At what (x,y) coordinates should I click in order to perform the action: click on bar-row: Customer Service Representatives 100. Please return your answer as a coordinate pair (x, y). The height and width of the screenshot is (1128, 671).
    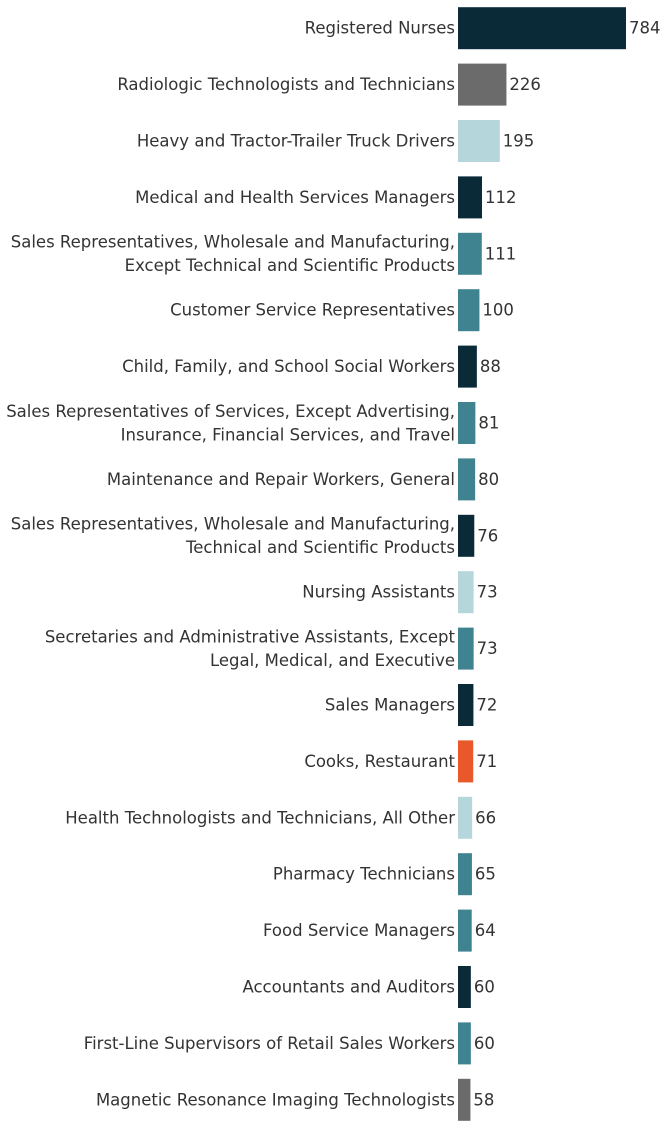
    Looking at the image, I should click on (342, 310).